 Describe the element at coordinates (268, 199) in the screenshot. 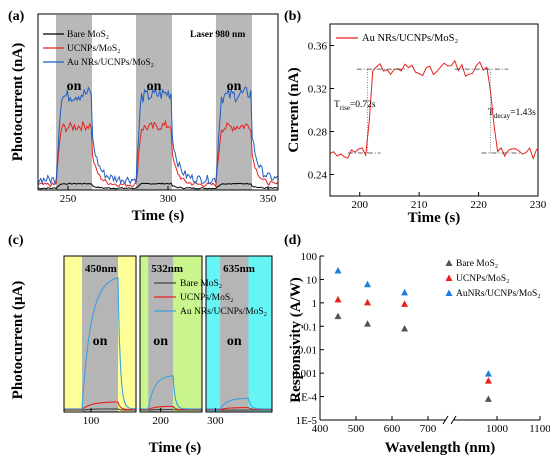

I see `x-tick-label-a-2: 350` at that location.